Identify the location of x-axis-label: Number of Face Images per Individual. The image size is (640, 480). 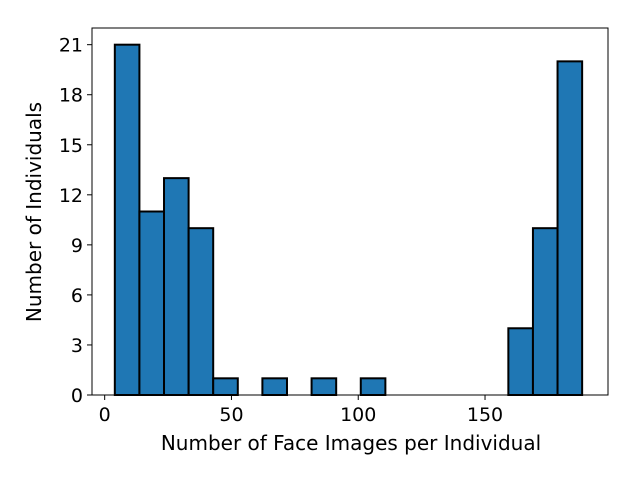
(351, 443).